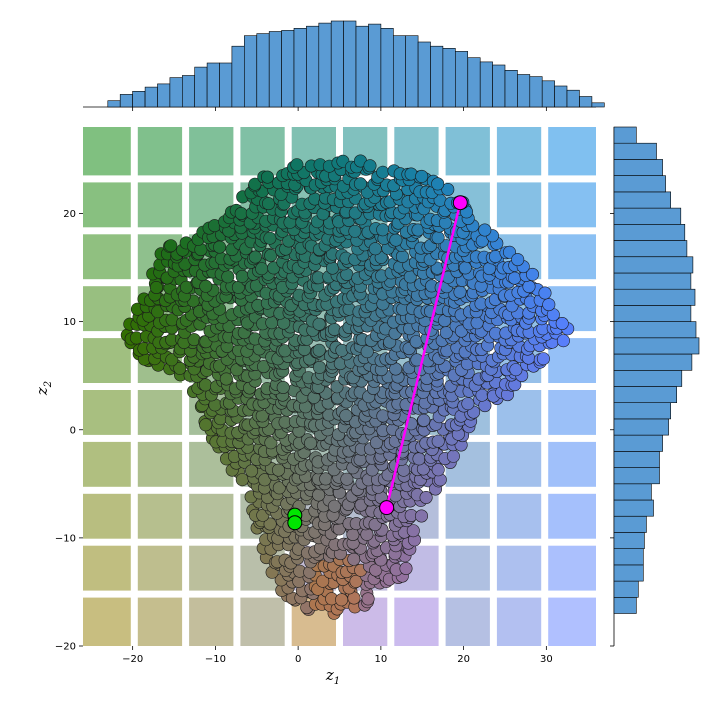  Describe the element at coordinates (377, 363) in the screenshot. I see `highlight-layer` at that location.